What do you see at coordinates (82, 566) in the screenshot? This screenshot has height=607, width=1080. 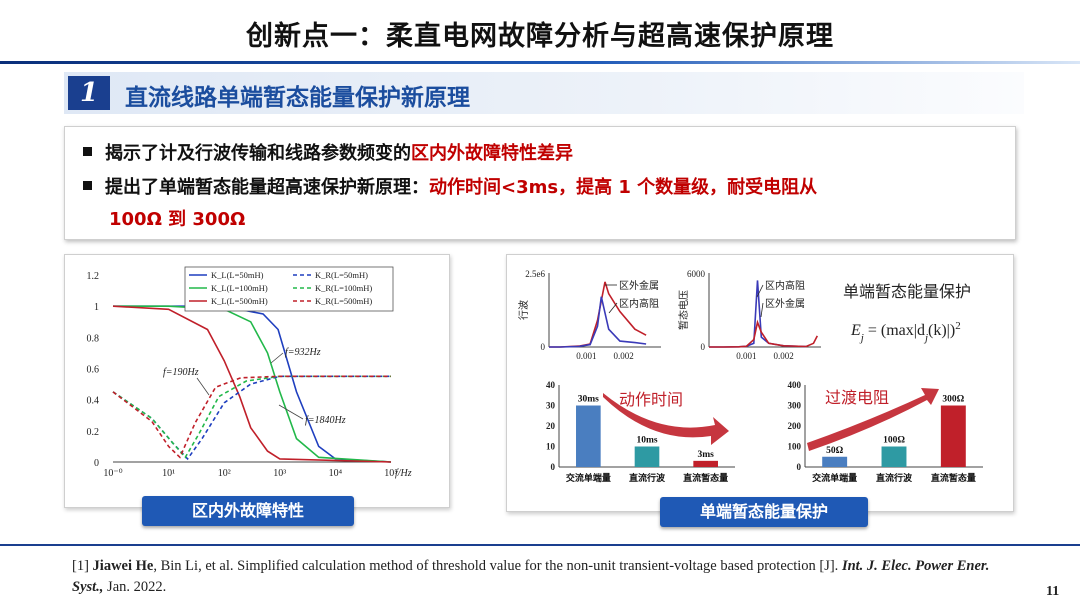 I see `ref-prefix: [1]` at bounding box center [82, 566].